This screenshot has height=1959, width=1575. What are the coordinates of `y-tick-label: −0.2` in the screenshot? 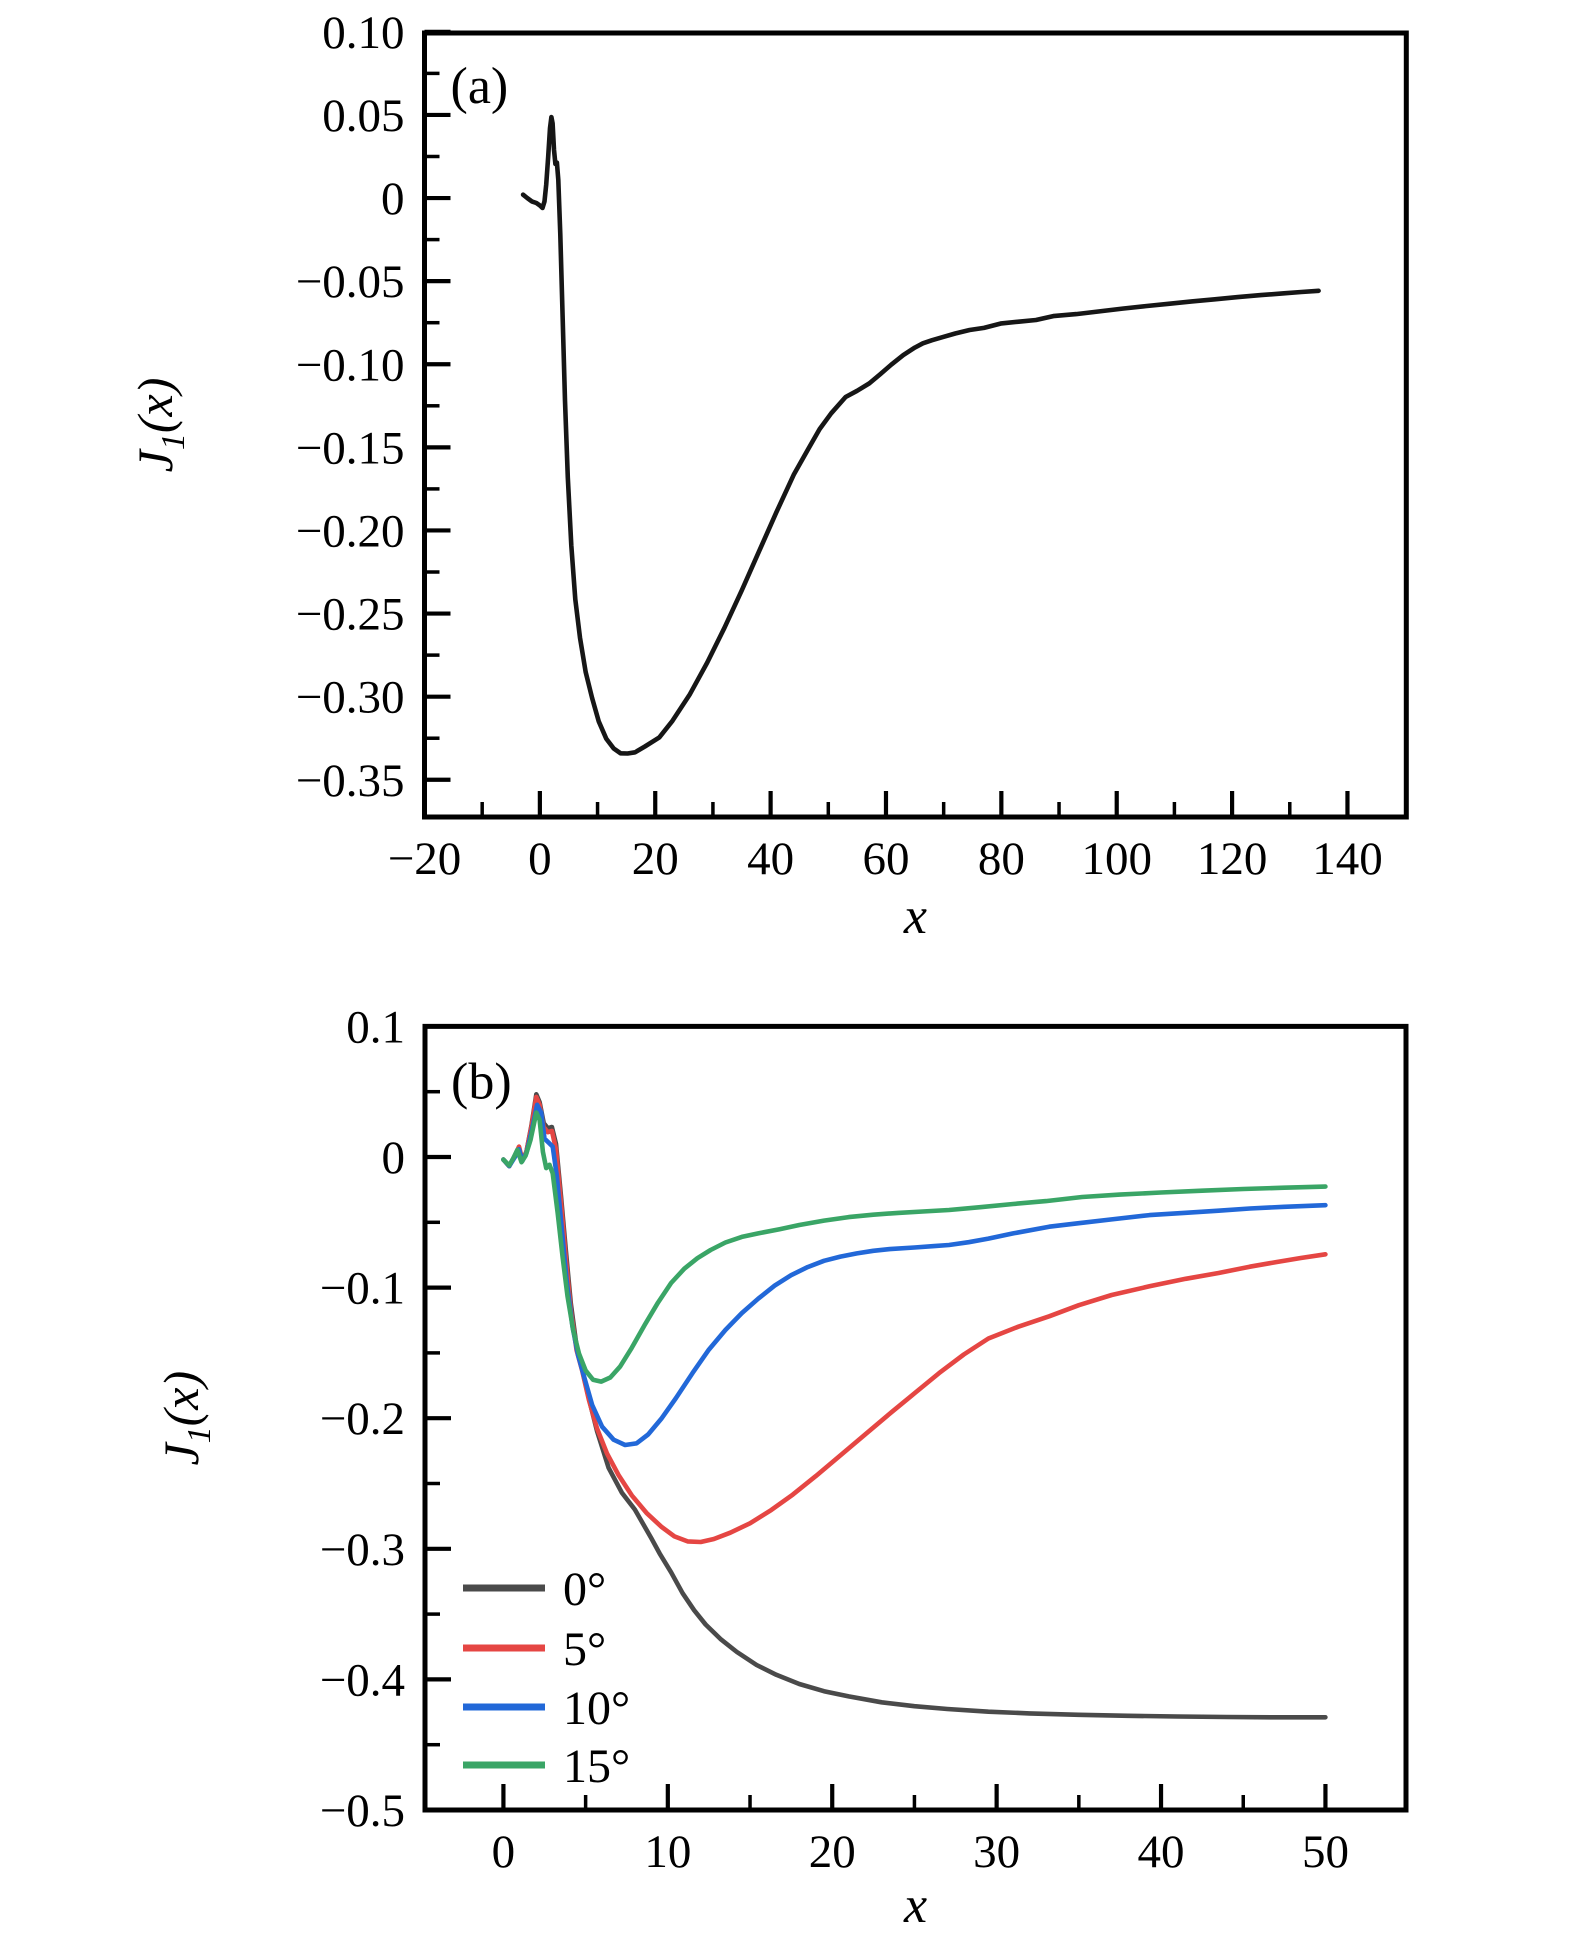 It's located at (362, 1419).